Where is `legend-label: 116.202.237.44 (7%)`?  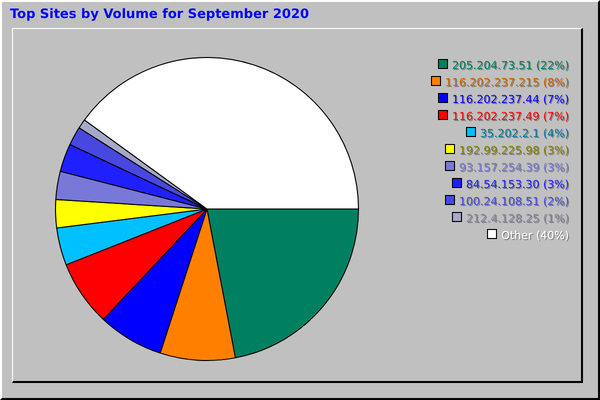 legend-label: 116.202.237.44 (7%) is located at coordinates (510, 99).